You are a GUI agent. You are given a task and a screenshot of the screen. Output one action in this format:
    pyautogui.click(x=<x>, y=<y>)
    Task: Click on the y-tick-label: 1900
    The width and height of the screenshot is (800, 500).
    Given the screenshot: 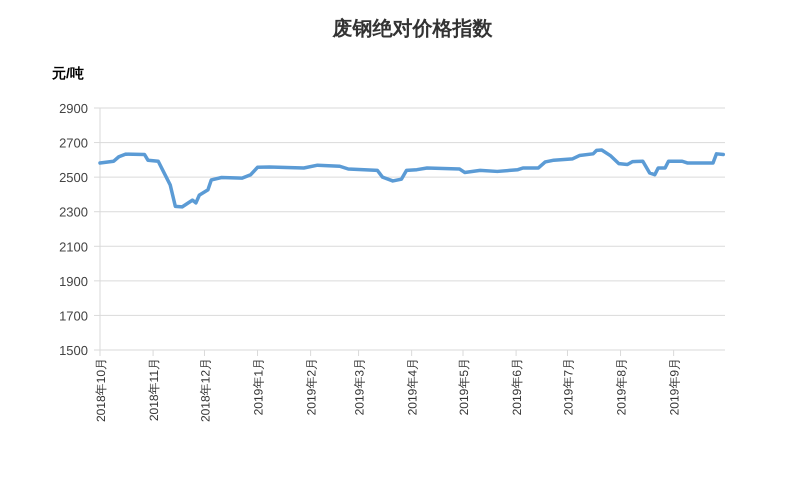 What is the action you would take?
    pyautogui.click(x=73, y=281)
    